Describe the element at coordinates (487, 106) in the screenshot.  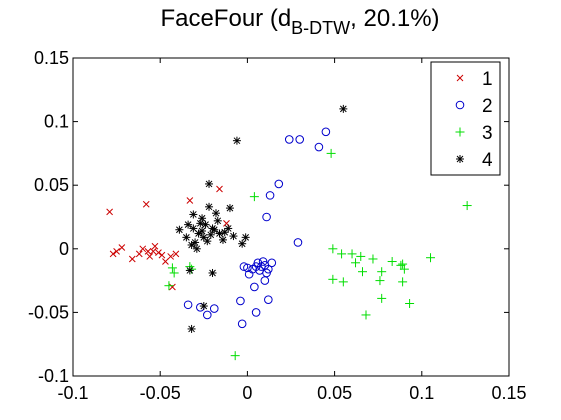
I see `legend-label: 2` at that location.